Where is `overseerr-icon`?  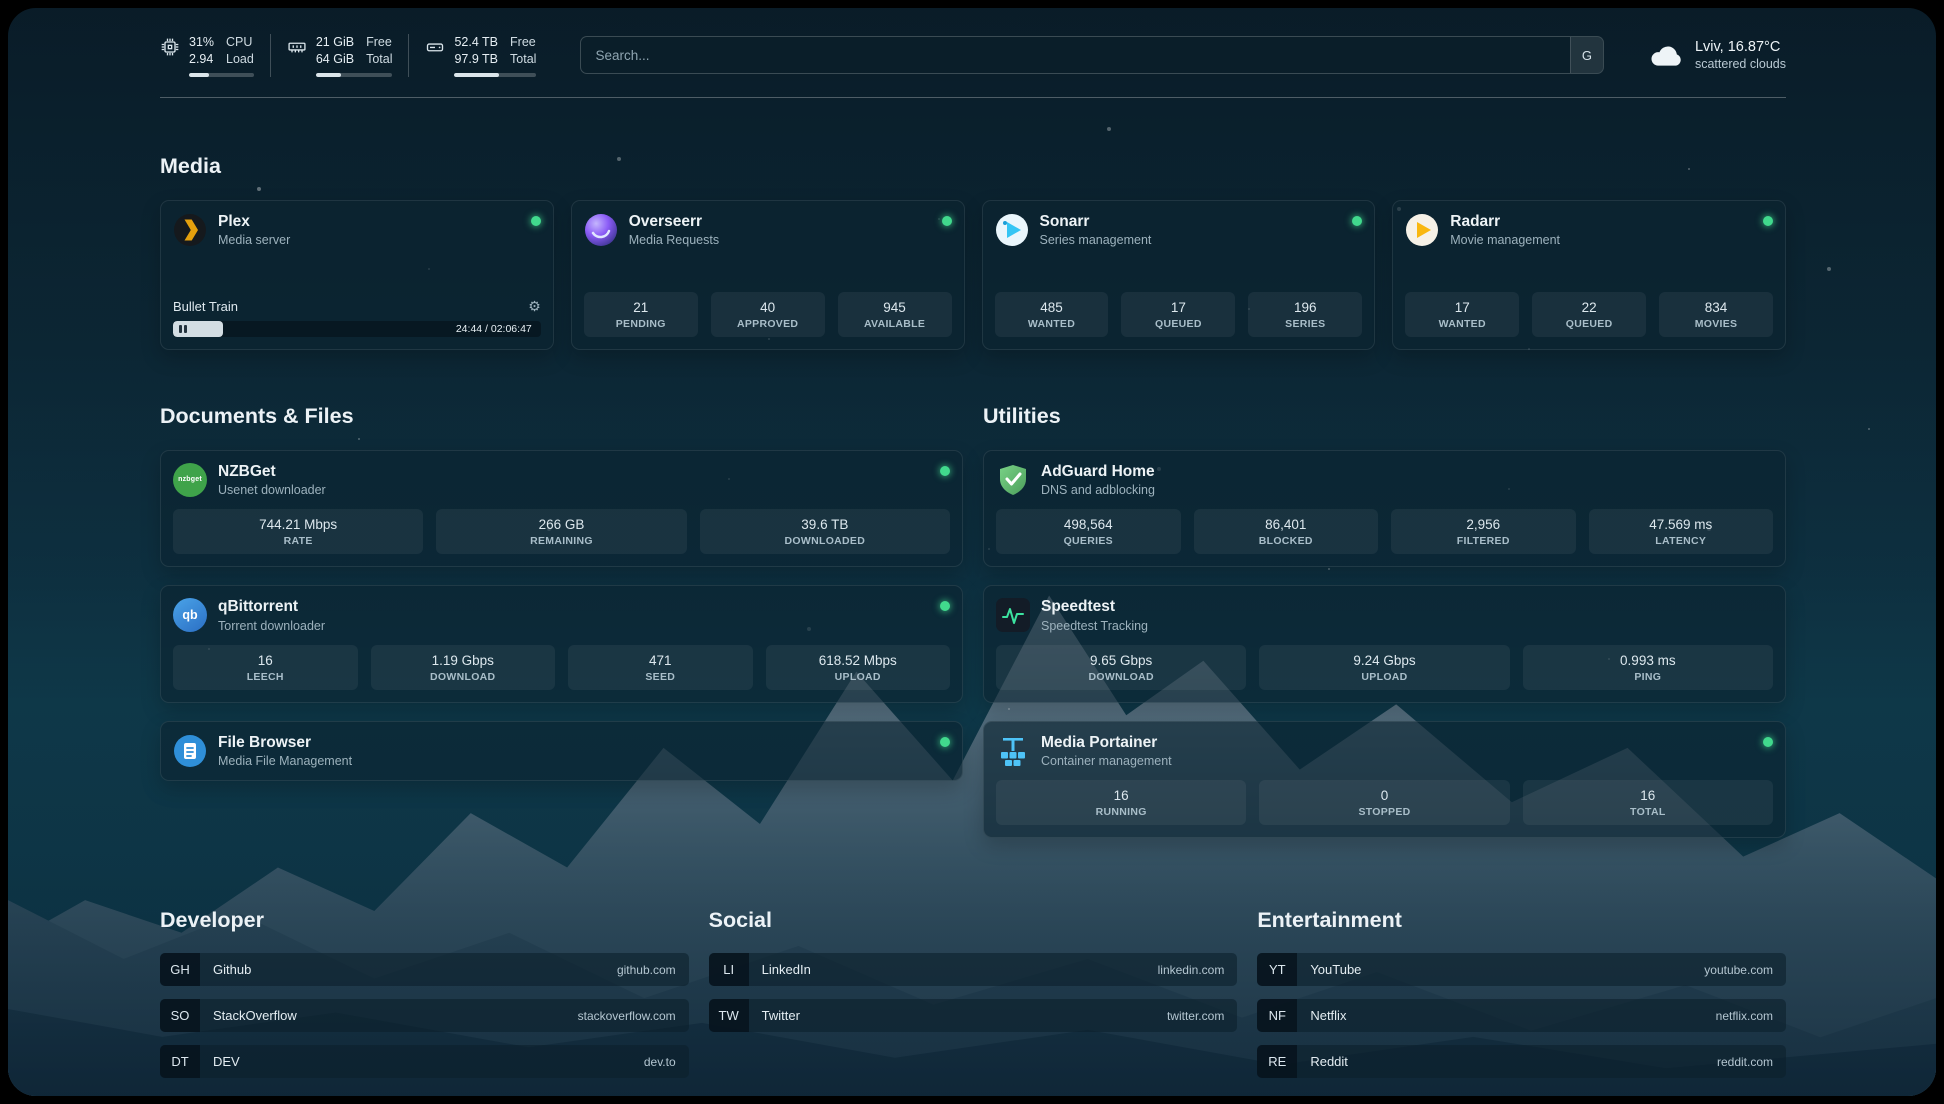
overseerr-icon is located at coordinates (601, 230).